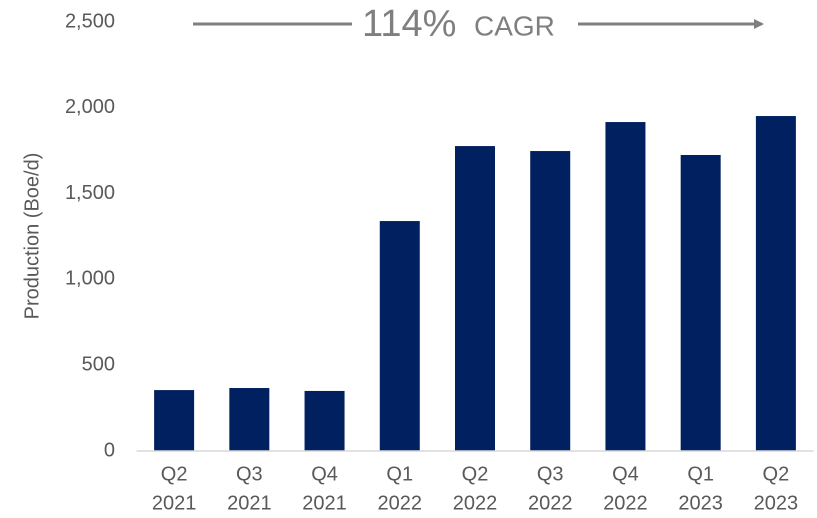 The image size is (817, 518). I want to click on y-tick-label: 0, so click(109, 450).